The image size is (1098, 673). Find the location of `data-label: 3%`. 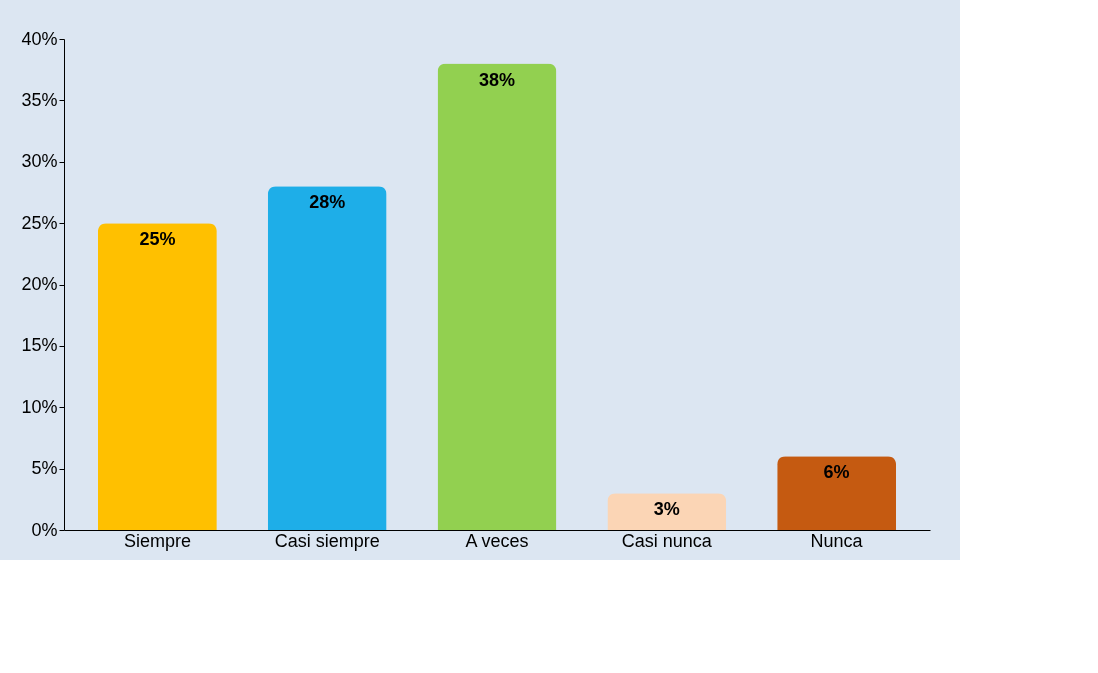

data-label: 3% is located at coordinates (666, 509).